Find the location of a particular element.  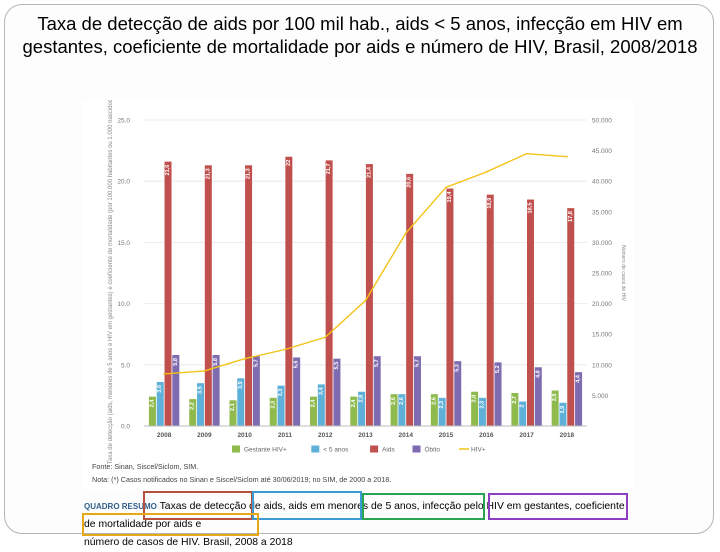

bar-value-label: 2,7 is located at coordinates (515, 400).